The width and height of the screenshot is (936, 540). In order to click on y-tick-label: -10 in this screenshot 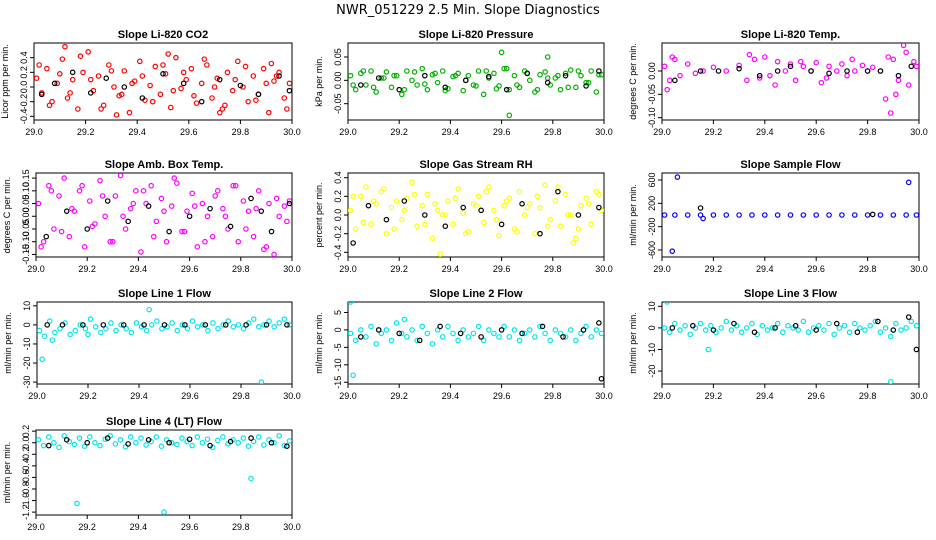, I will do `click(338, 364)`.